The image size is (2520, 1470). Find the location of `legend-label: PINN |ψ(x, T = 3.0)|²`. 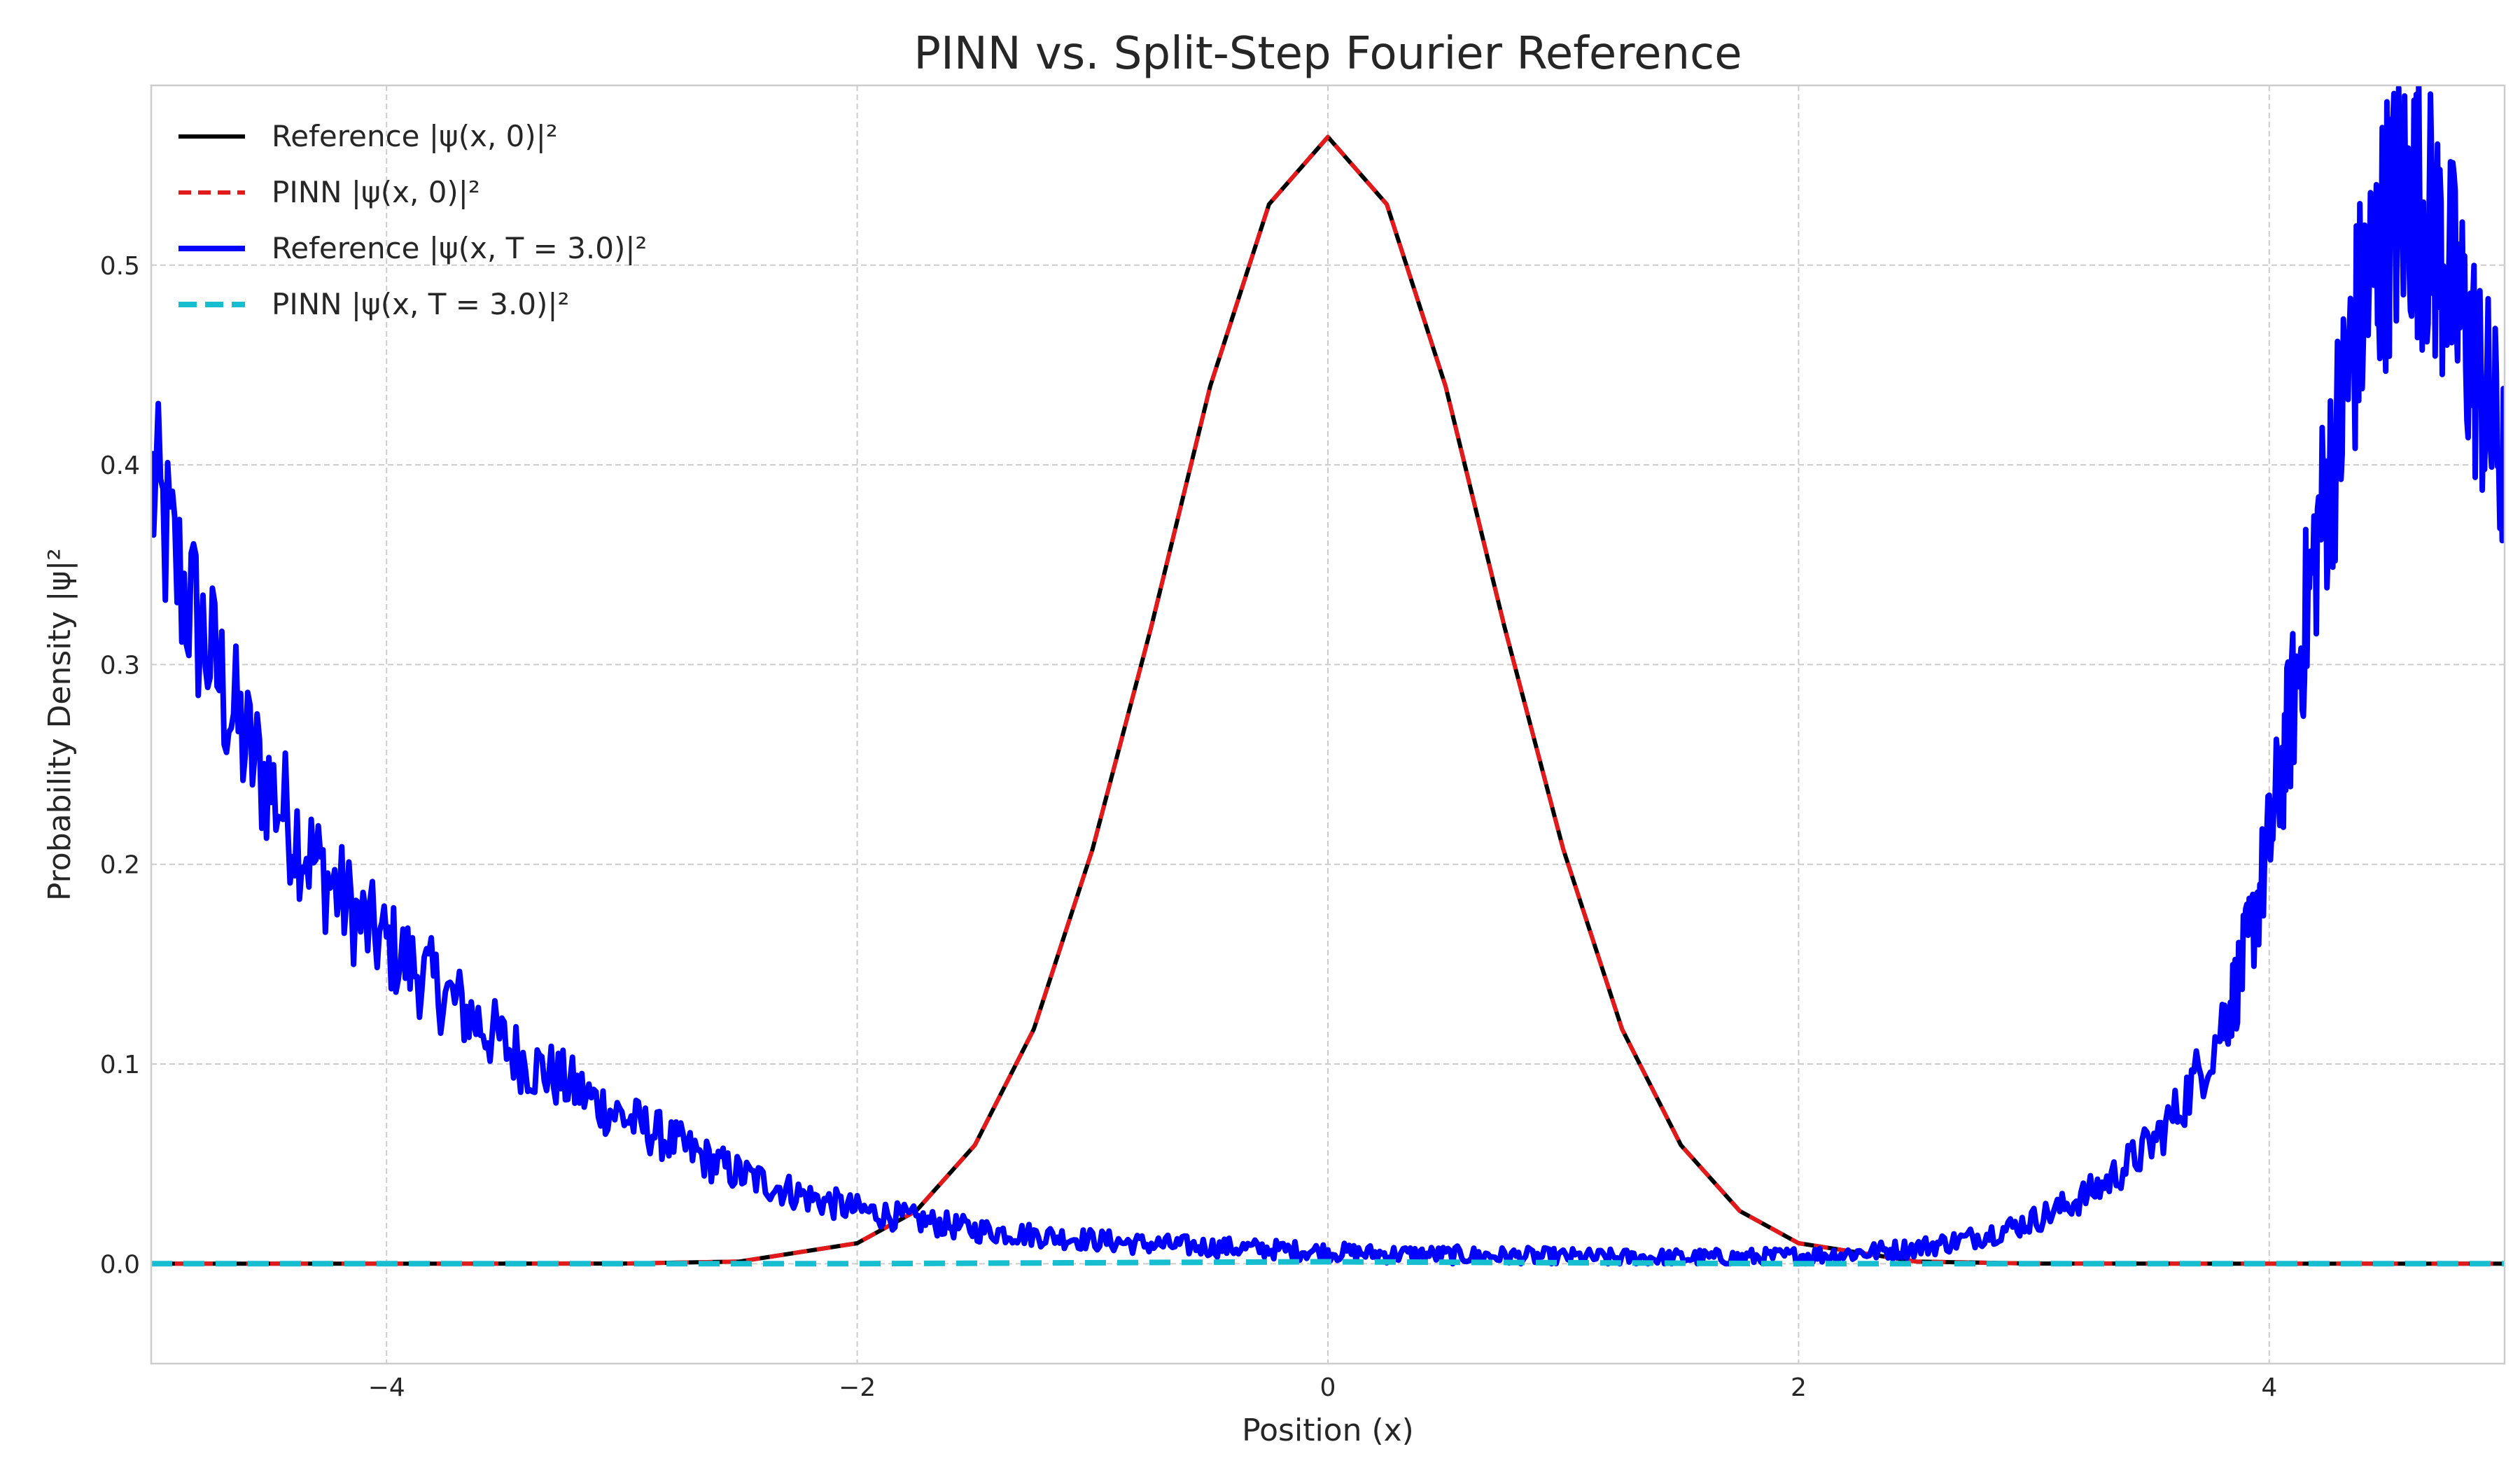

legend-label: PINN |ψ(x, T = 3.0)|² is located at coordinates (420, 304).